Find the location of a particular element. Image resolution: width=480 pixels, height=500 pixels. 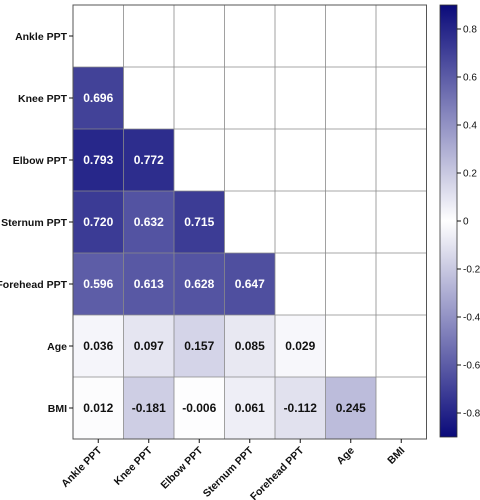

column-label: Sternum PPT is located at coordinates (229, 472).